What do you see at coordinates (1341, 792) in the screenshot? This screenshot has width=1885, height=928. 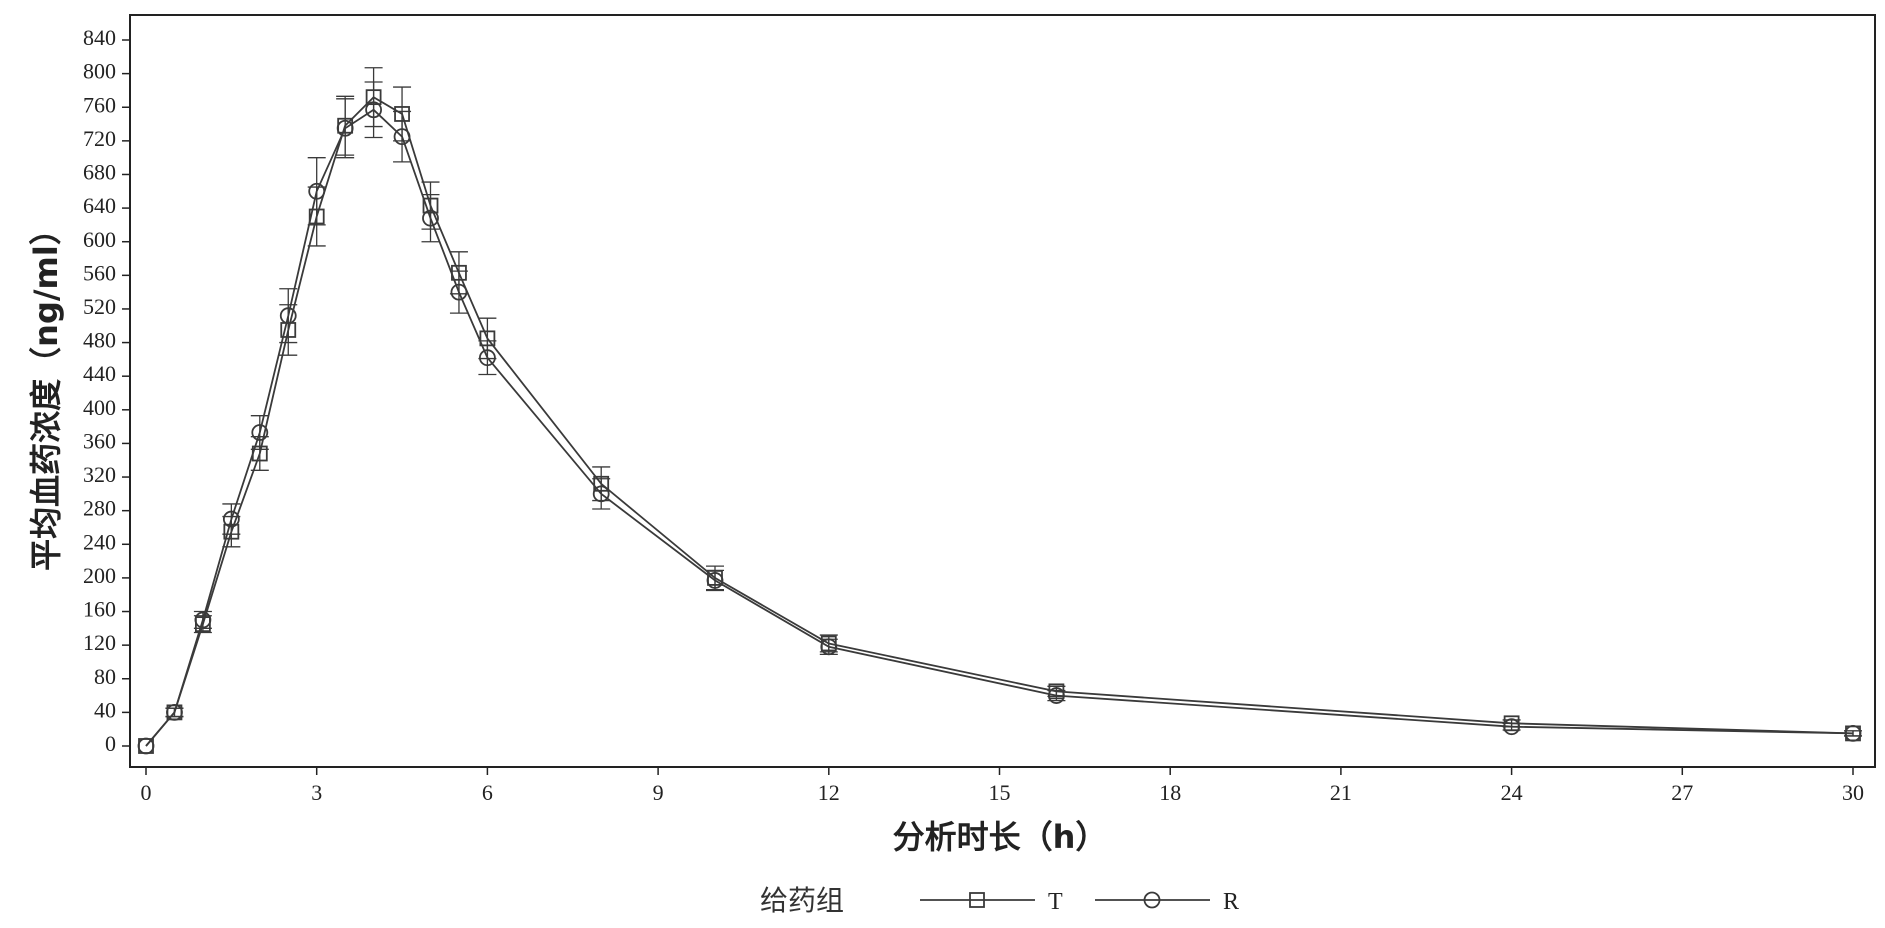 I see `x-tick-label: 21` at bounding box center [1341, 792].